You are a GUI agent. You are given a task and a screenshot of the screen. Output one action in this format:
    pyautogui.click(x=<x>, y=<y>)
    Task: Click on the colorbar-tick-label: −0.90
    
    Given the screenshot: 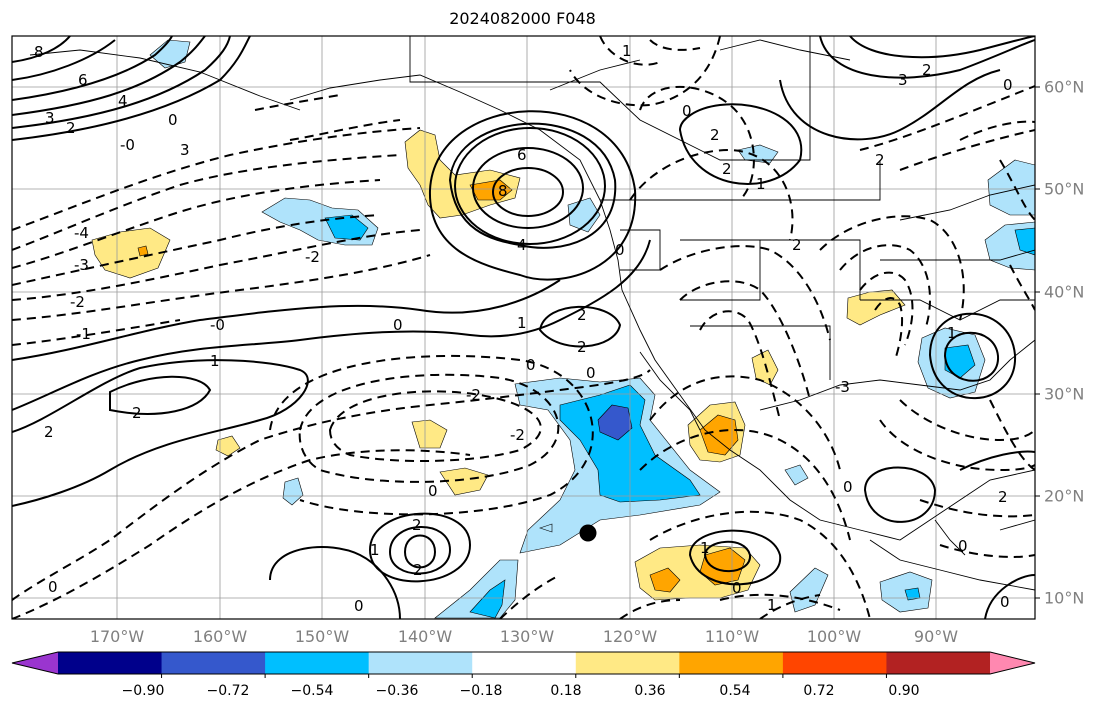 What is the action you would take?
    pyautogui.click(x=143, y=691)
    